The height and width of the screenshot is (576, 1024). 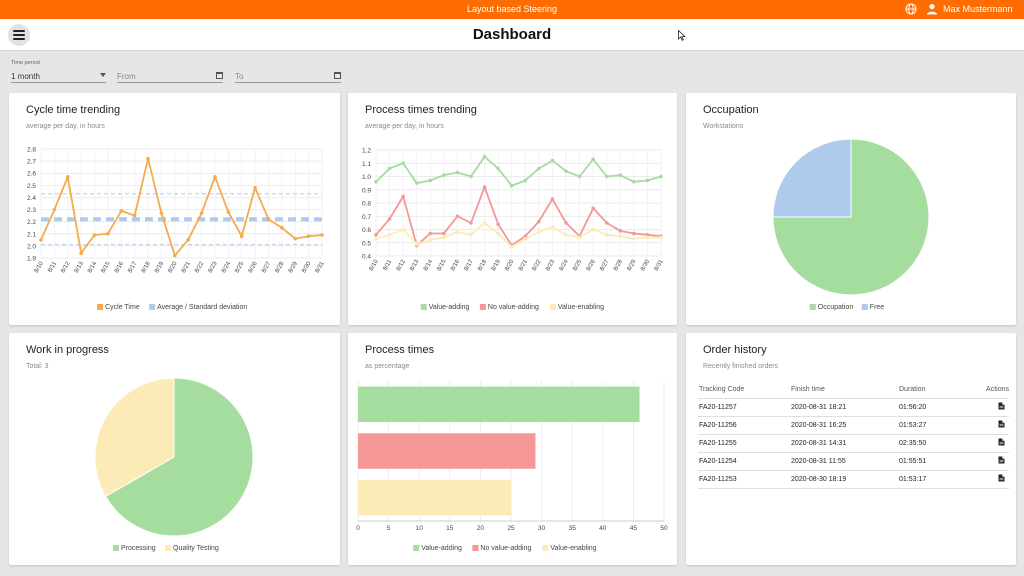 What do you see at coordinates (65, 126) in the screenshot?
I see `card-subtitle: average per day, in hours` at bounding box center [65, 126].